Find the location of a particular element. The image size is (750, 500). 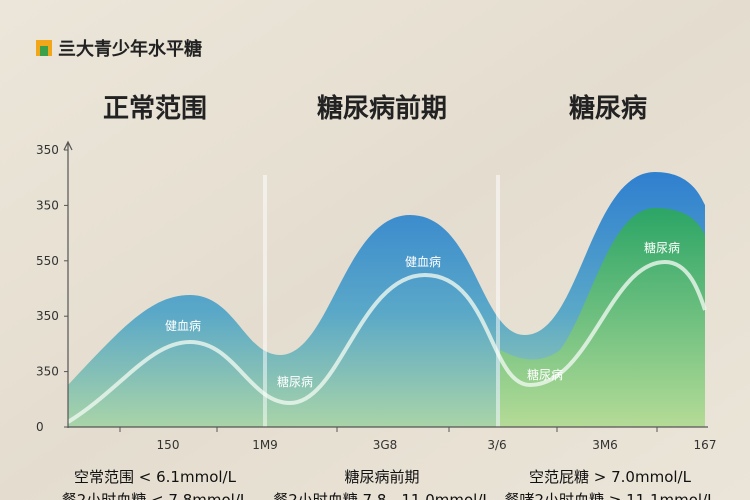

y-axis-arrow is located at coordinates (68, 145).